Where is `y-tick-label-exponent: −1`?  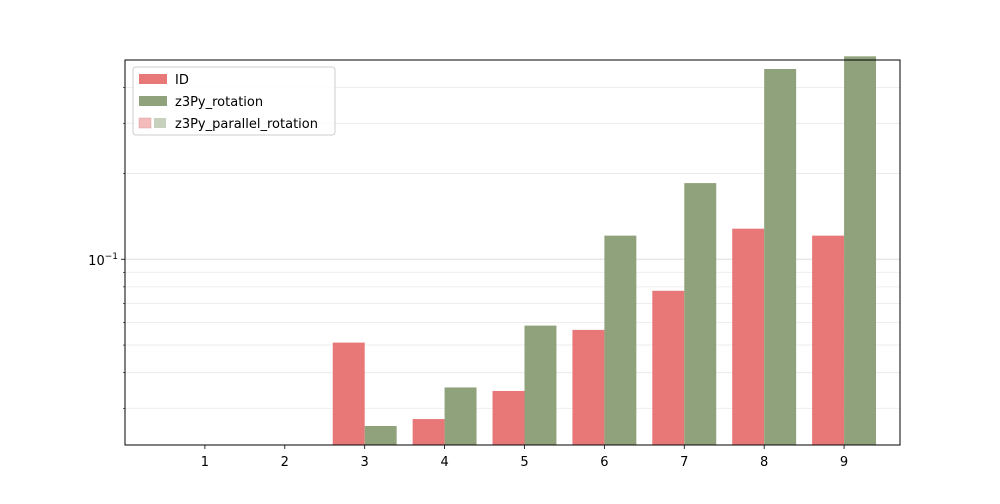 y-tick-label-exponent: −1 is located at coordinates (111, 257).